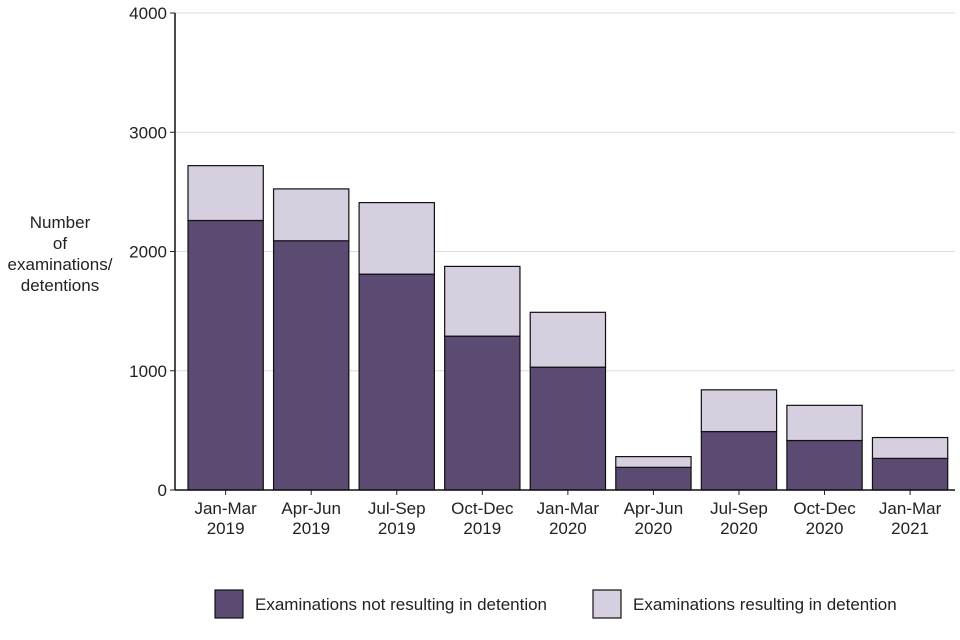  I want to click on y-tick-label: 0, so click(162, 490).